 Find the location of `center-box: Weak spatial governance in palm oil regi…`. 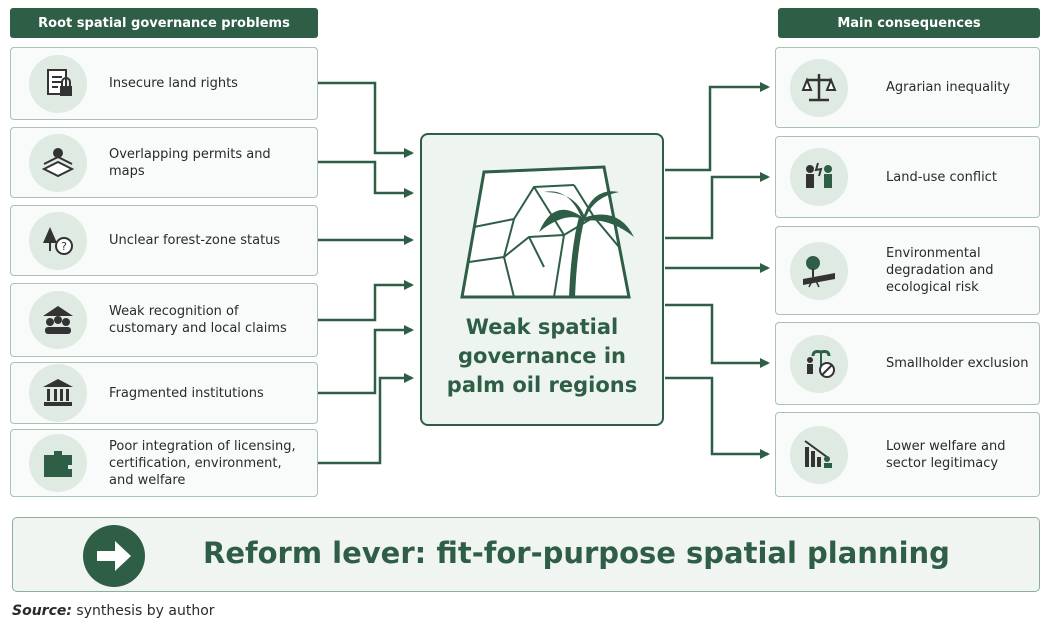

center-box: Weak spatial governance in palm oil regi… is located at coordinates (542, 279).